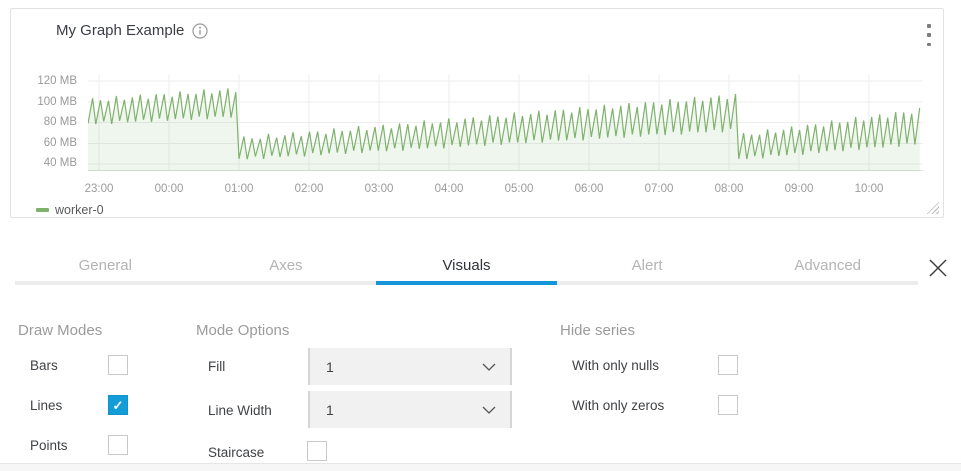 The height and width of the screenshot is (471, 961). Describe the element at coordinates (647, 265) in the screenshot. I see `tab-label: Alert` at that location.